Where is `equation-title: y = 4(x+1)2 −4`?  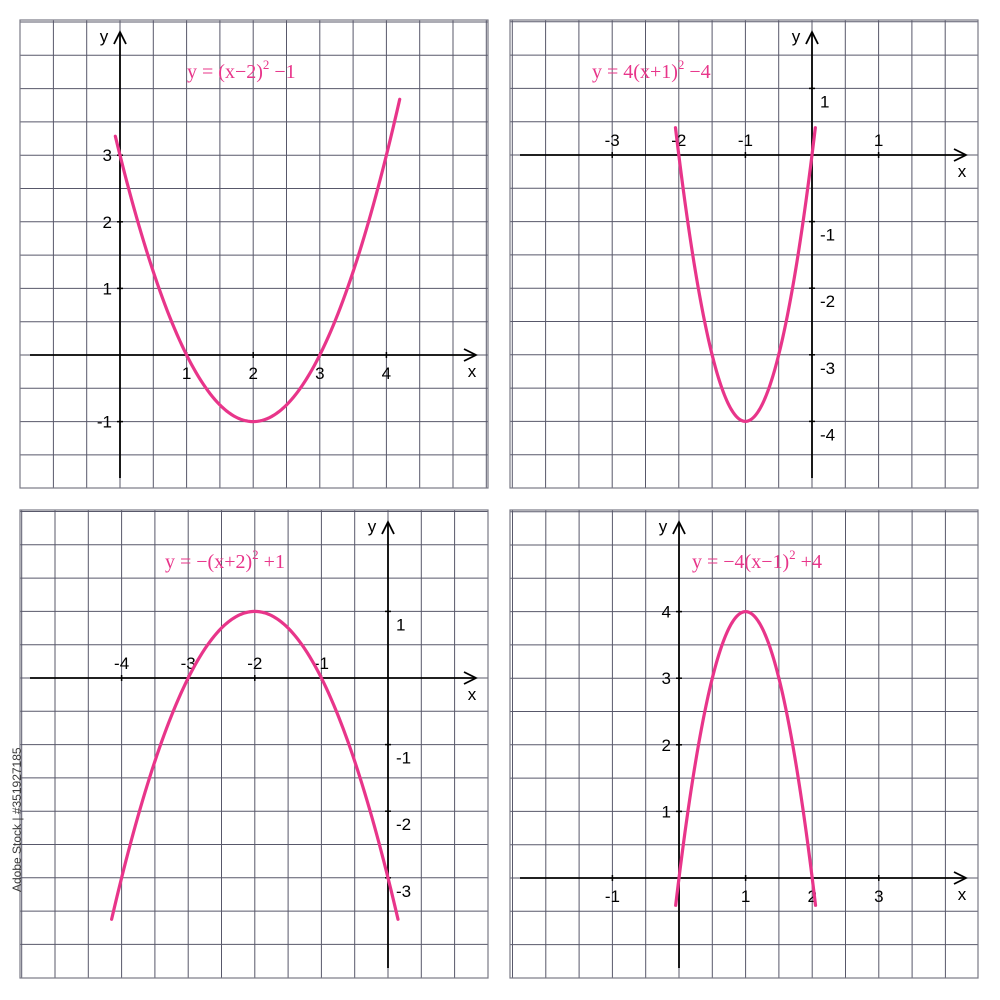 equation-title: y = 4(x+1)2 −4 is located at coordinates (651, 70).